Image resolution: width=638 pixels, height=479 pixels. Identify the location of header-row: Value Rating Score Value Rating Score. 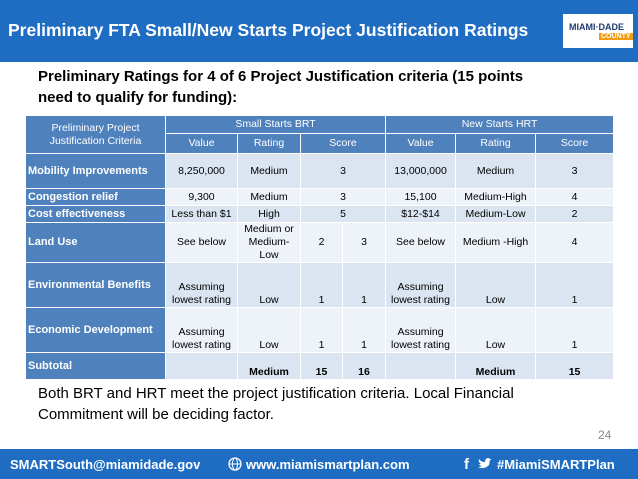
(320, 143).